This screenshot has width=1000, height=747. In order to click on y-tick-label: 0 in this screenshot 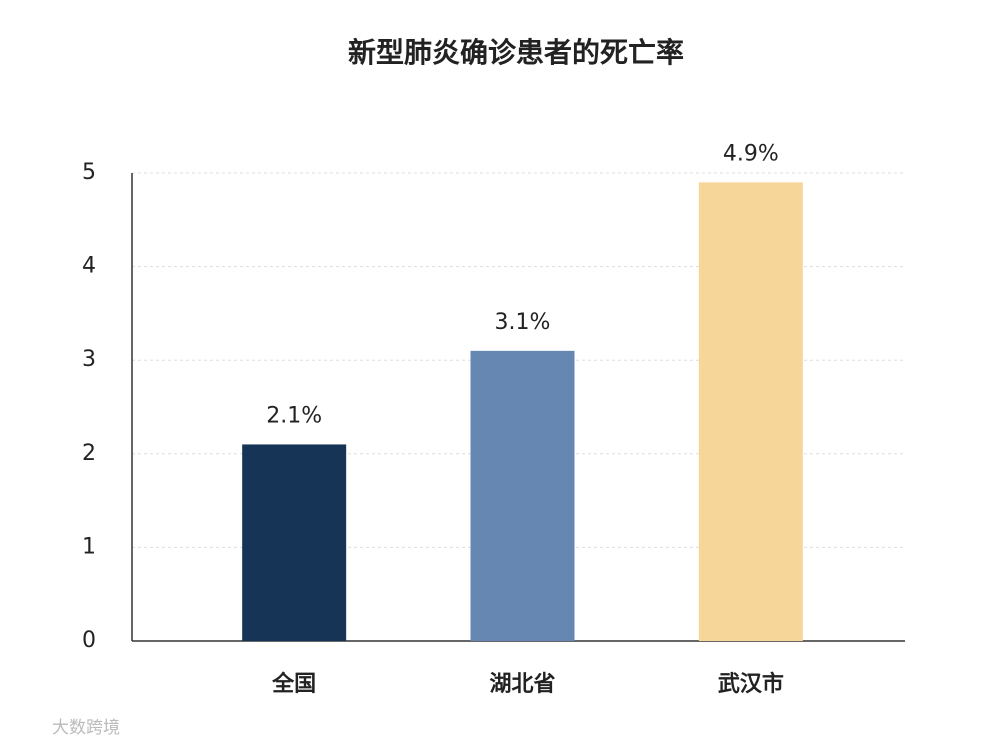, I will do `click(89, 640)`.